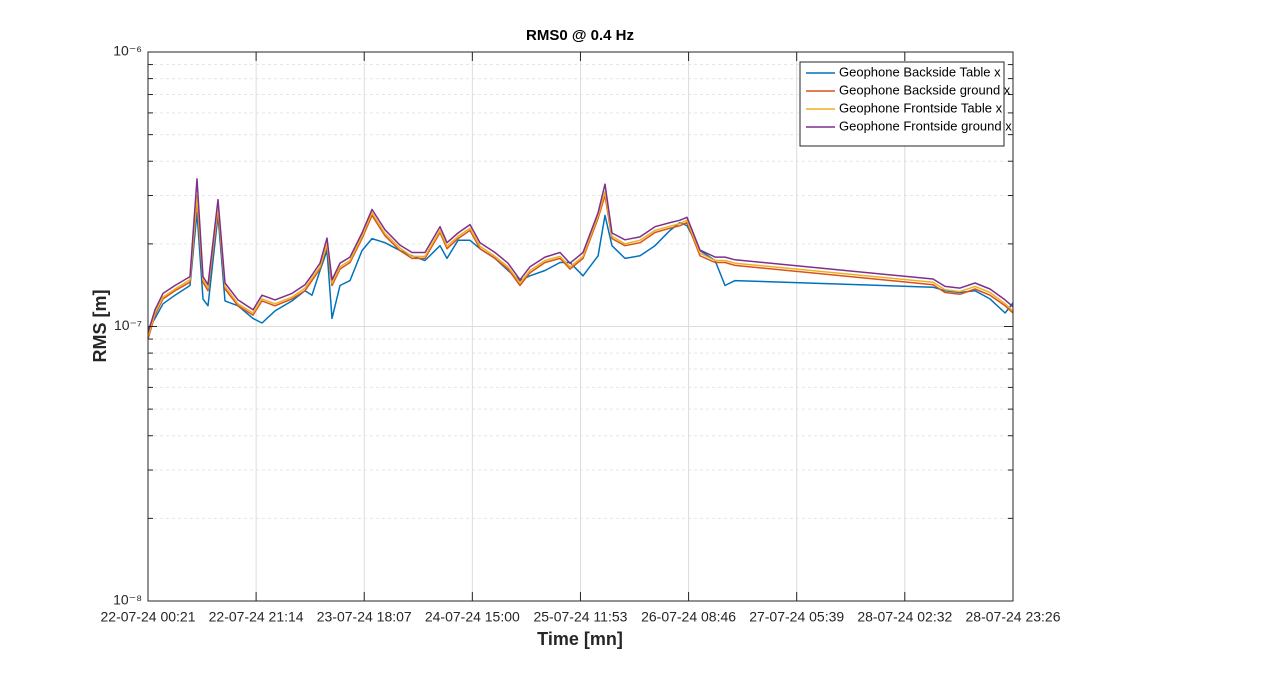 The image size is (1280, 677). What do you see at coordinates (100, 326) in the screenshot?
I see `y-axis-label: RMS [m]` at bounding box center [100, 326].